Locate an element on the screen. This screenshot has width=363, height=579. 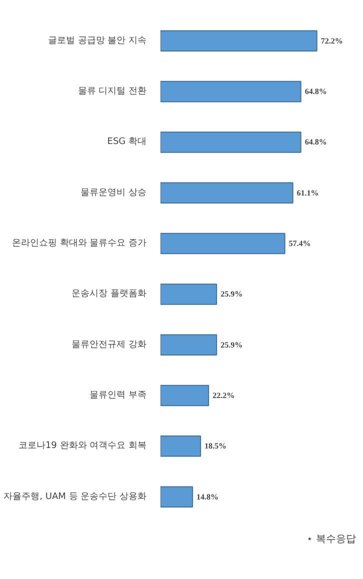
data-label: 61.1% is located at coordinates (307, 193).